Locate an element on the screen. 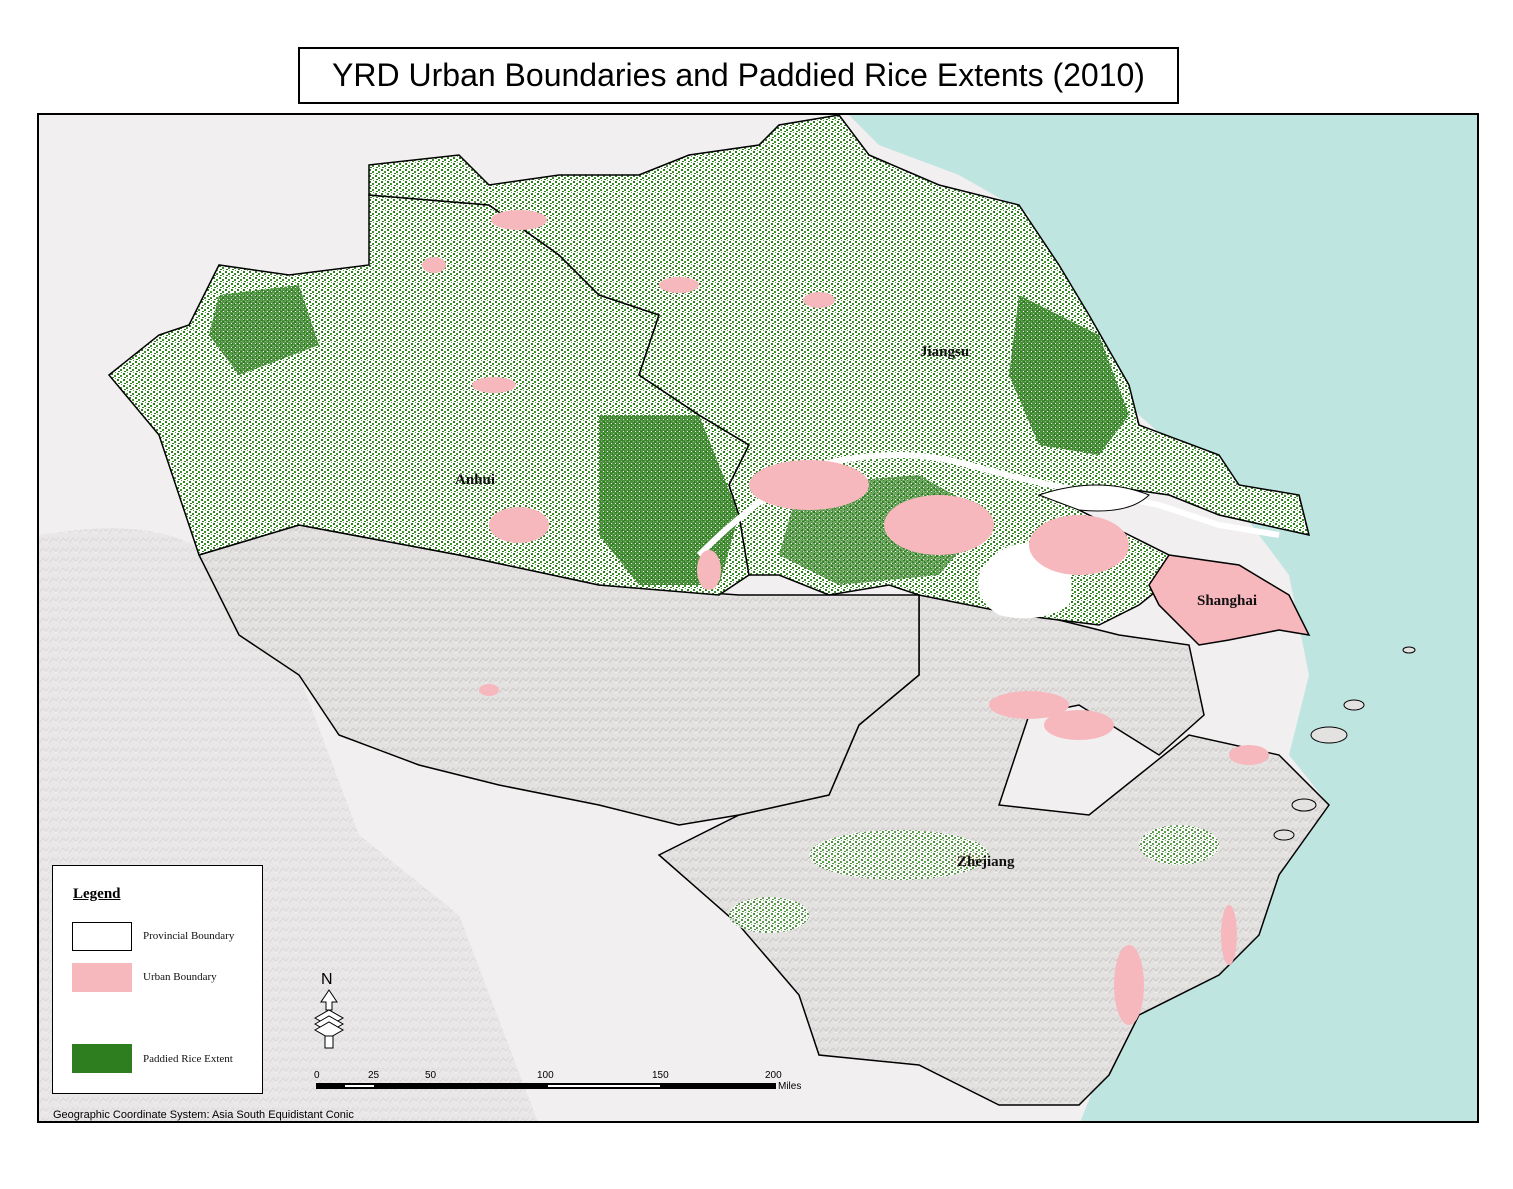  outline-swatch-icon is located at coordinates (102, 936).